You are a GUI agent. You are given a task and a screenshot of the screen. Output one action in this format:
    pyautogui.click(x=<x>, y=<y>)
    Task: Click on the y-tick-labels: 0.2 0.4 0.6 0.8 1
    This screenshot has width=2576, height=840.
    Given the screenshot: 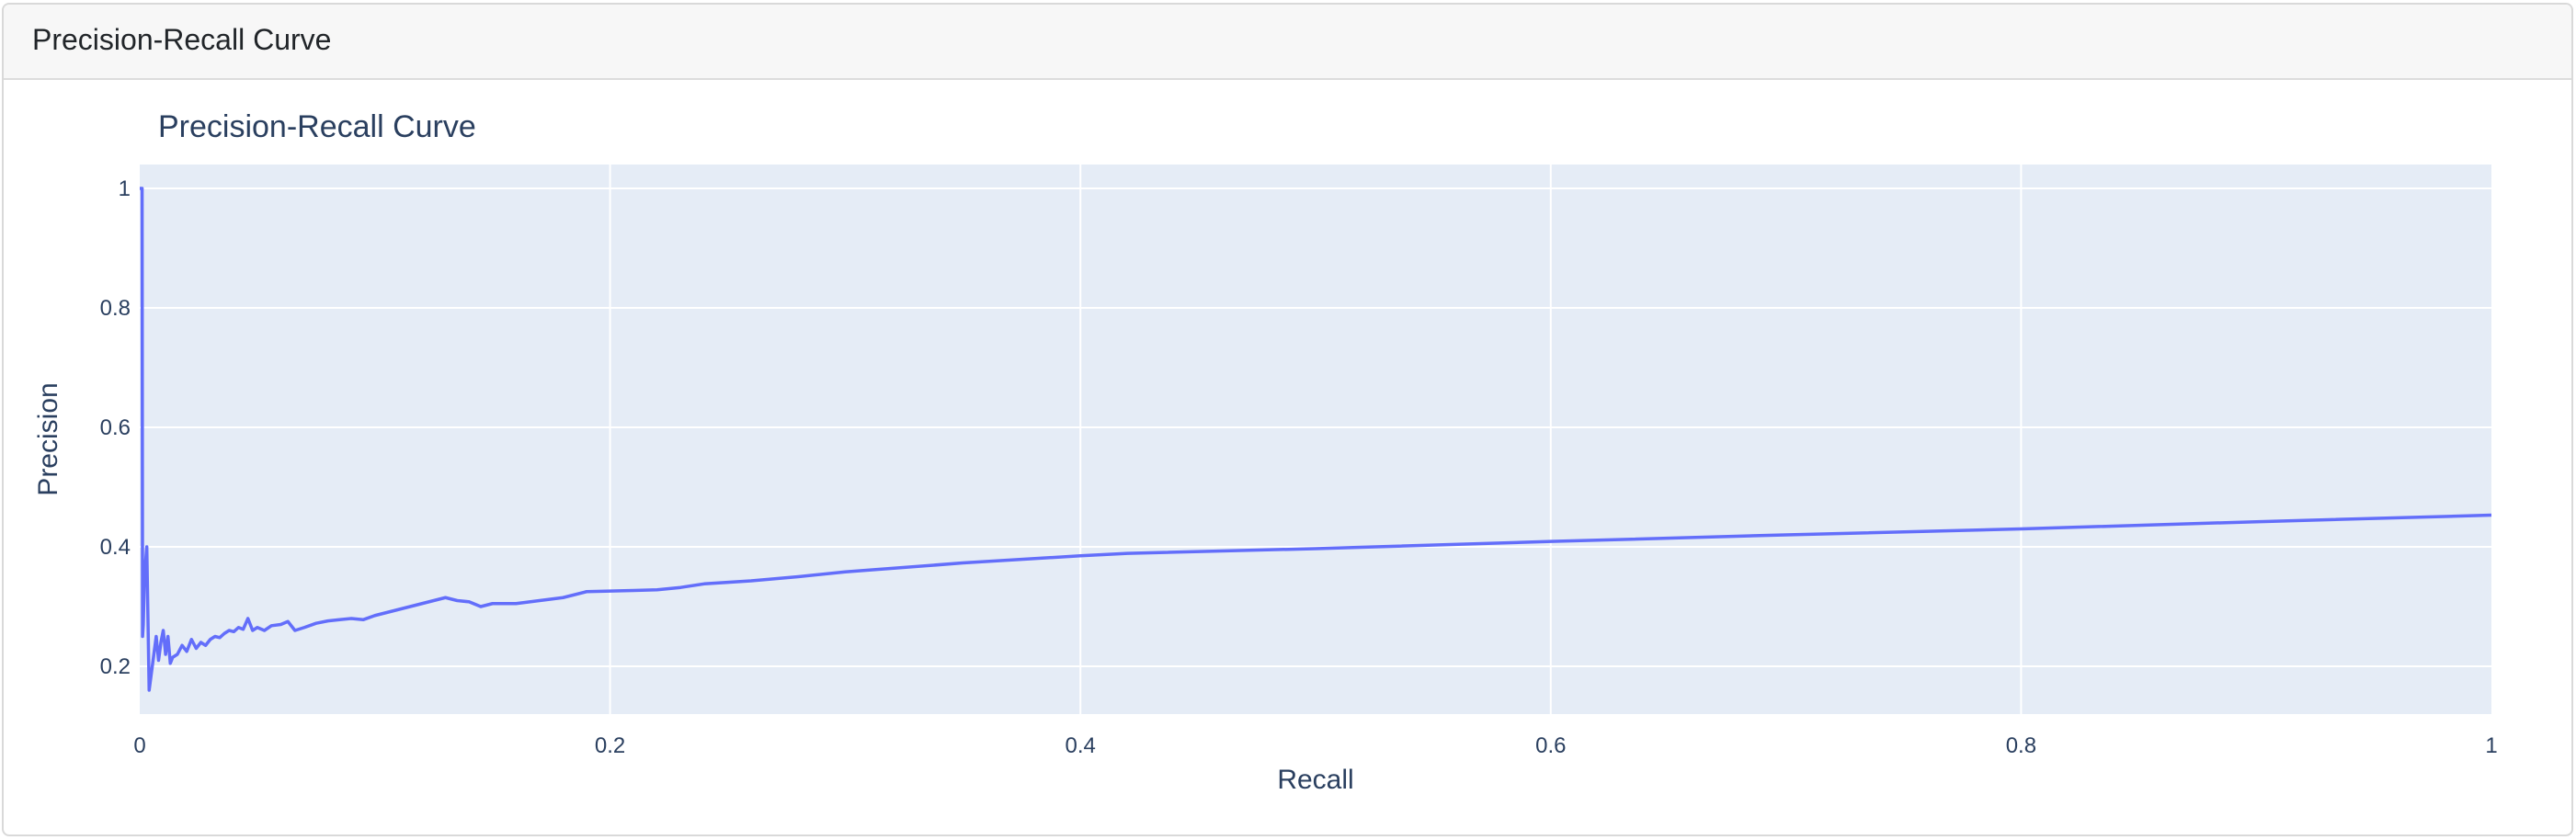 What is the action you would take?
    pyautogui.click(x=115, y=427)
    